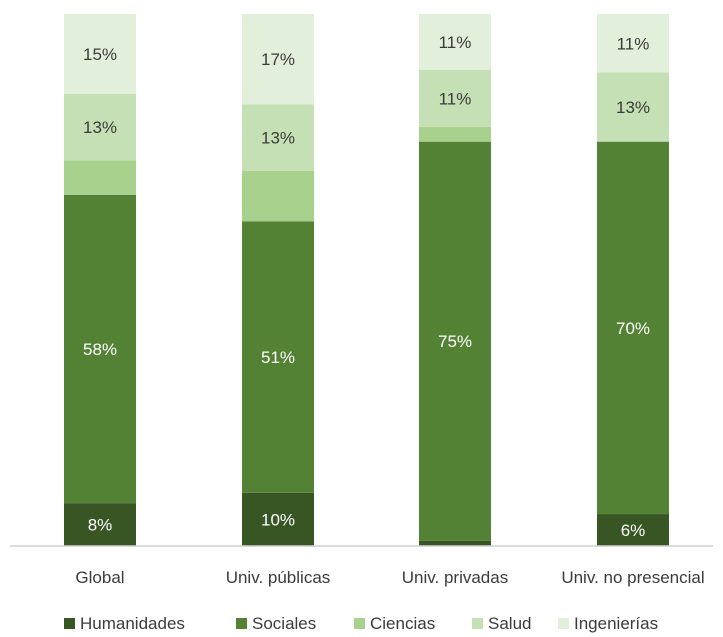  I want to click on bar-univ-privadas-salud, so click(455, 98).